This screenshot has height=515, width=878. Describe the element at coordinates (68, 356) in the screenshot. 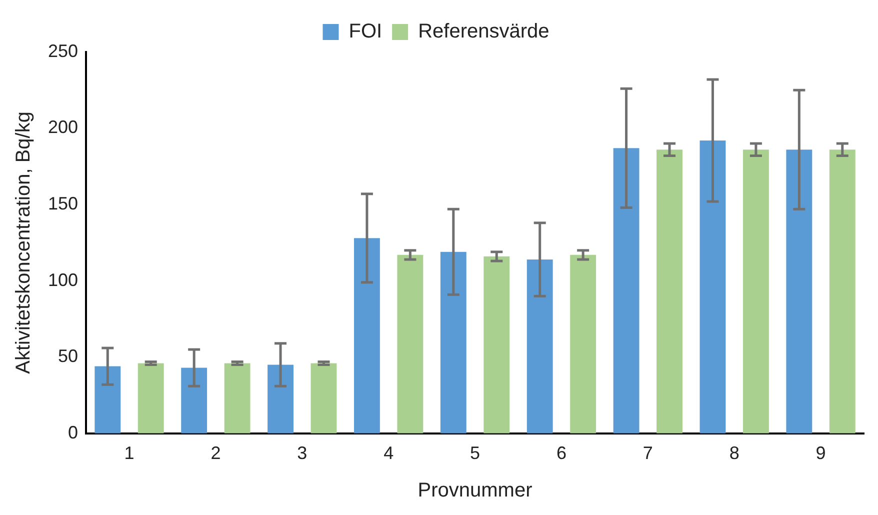

I see `y-tick-label: 50` at that location.